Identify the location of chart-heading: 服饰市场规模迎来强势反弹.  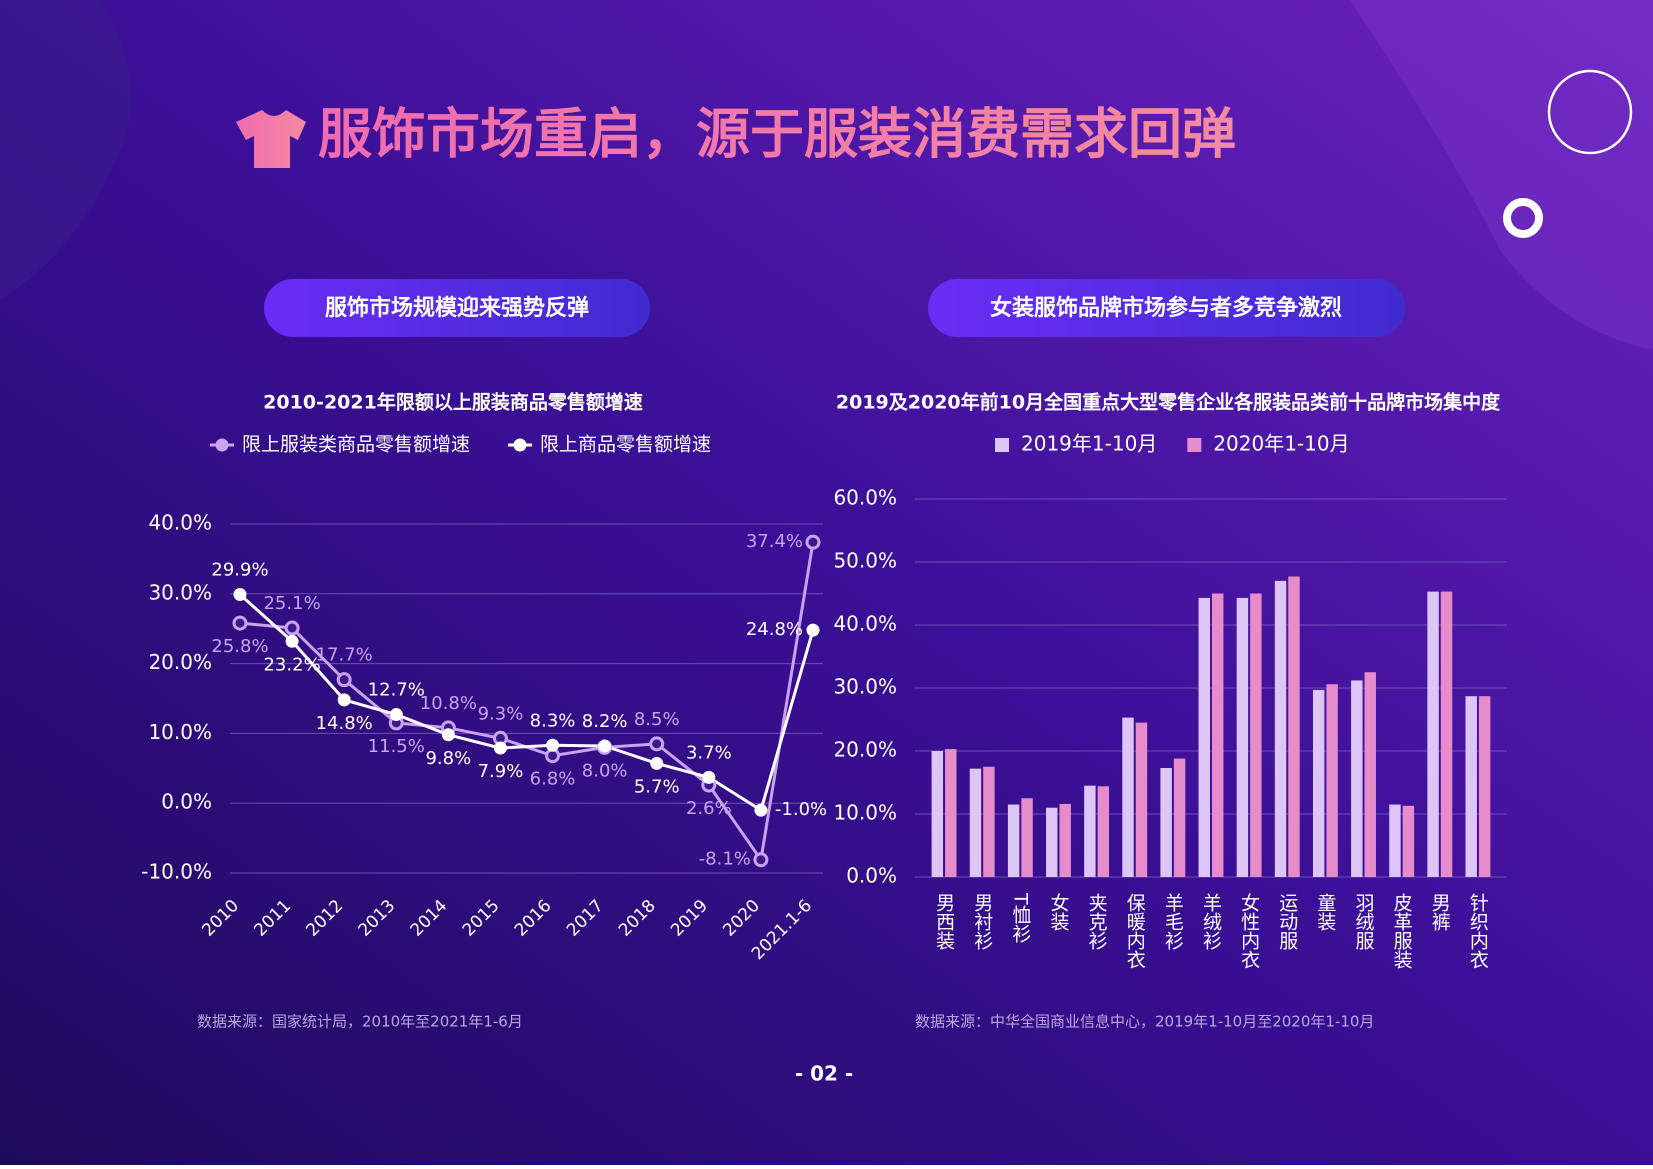
(457, 308).